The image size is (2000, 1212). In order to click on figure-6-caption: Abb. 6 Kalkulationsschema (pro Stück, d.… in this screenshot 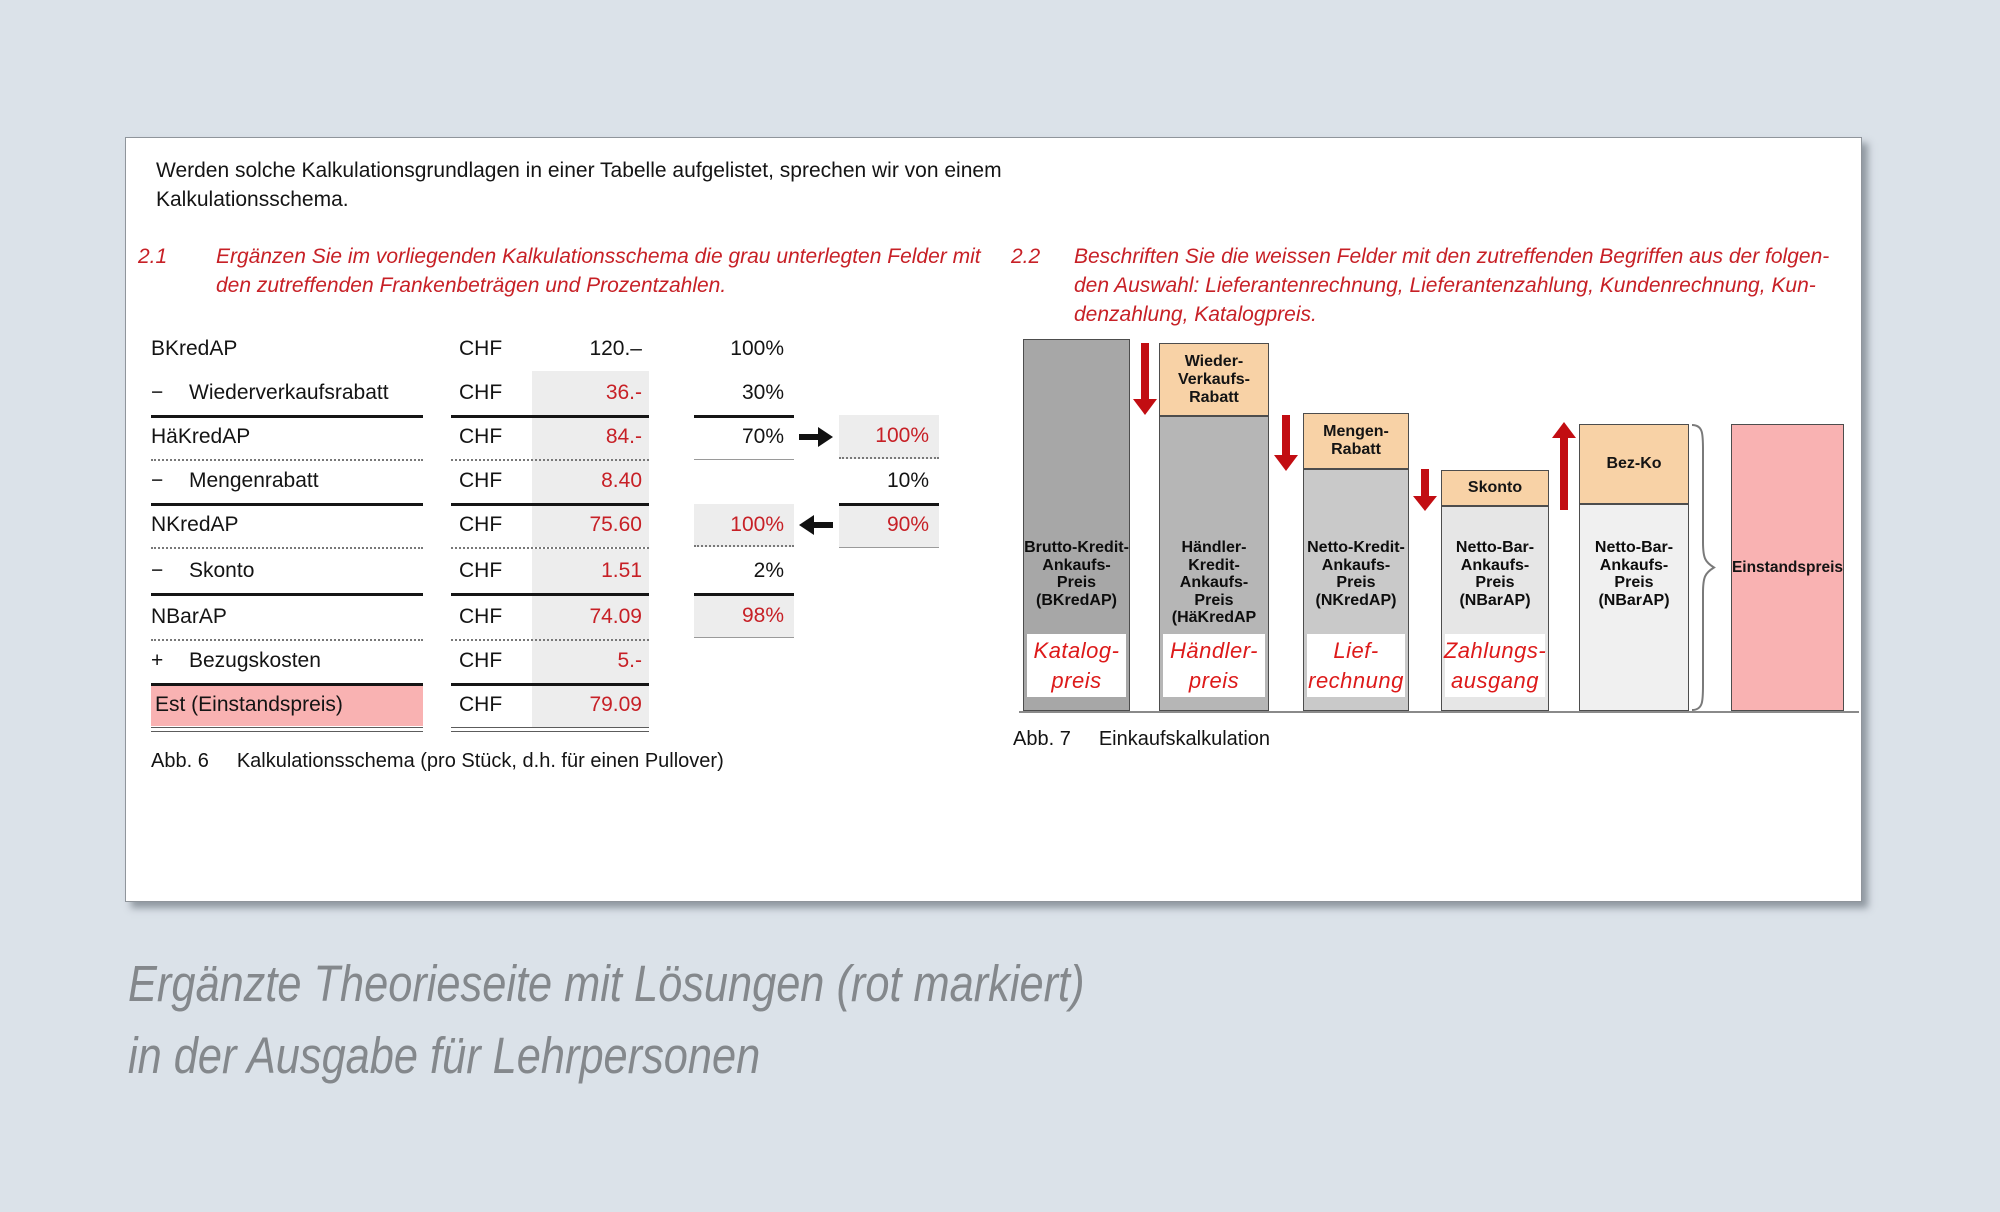, I will do `click(437, 761)`.